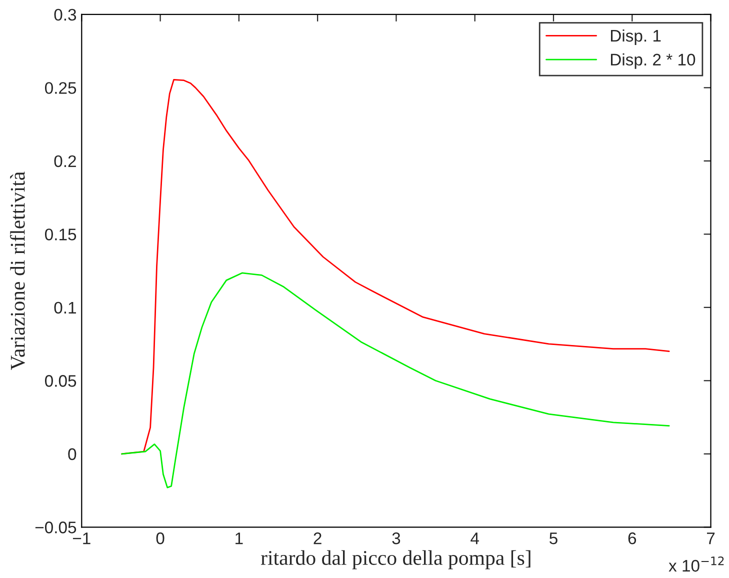 Image resolution: width=729 pixels, height=578 pixels. What do you see at coordinates (239, 538) in the screenshot?
I see `x-tick-label: 1` at bounding box center [239, 538].